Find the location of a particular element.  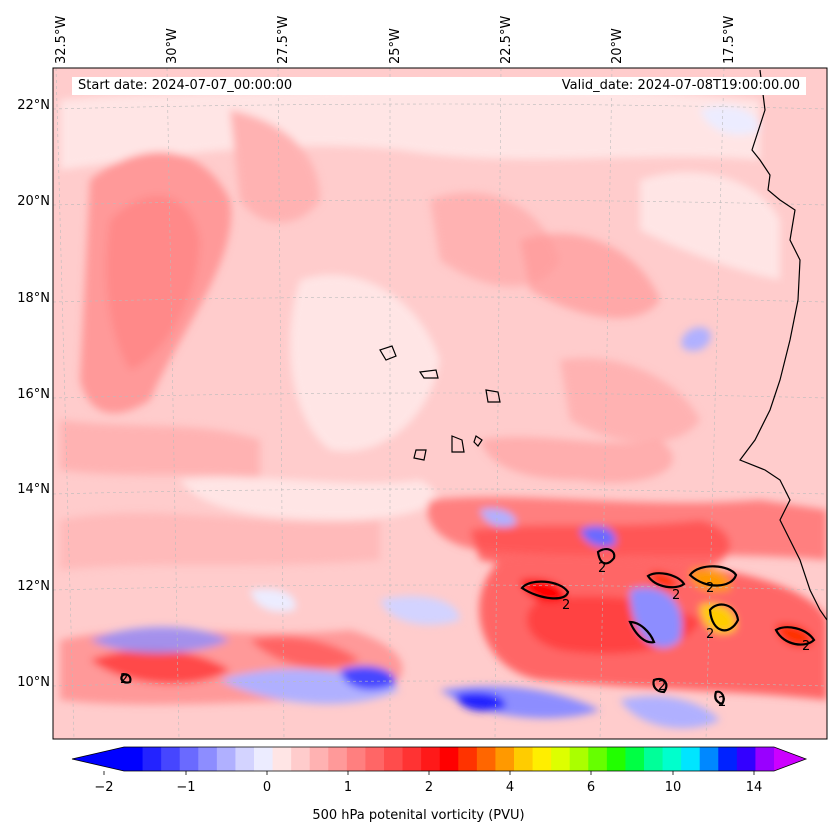

colorbar-tick: 2 is located at coordinates (429, 787).